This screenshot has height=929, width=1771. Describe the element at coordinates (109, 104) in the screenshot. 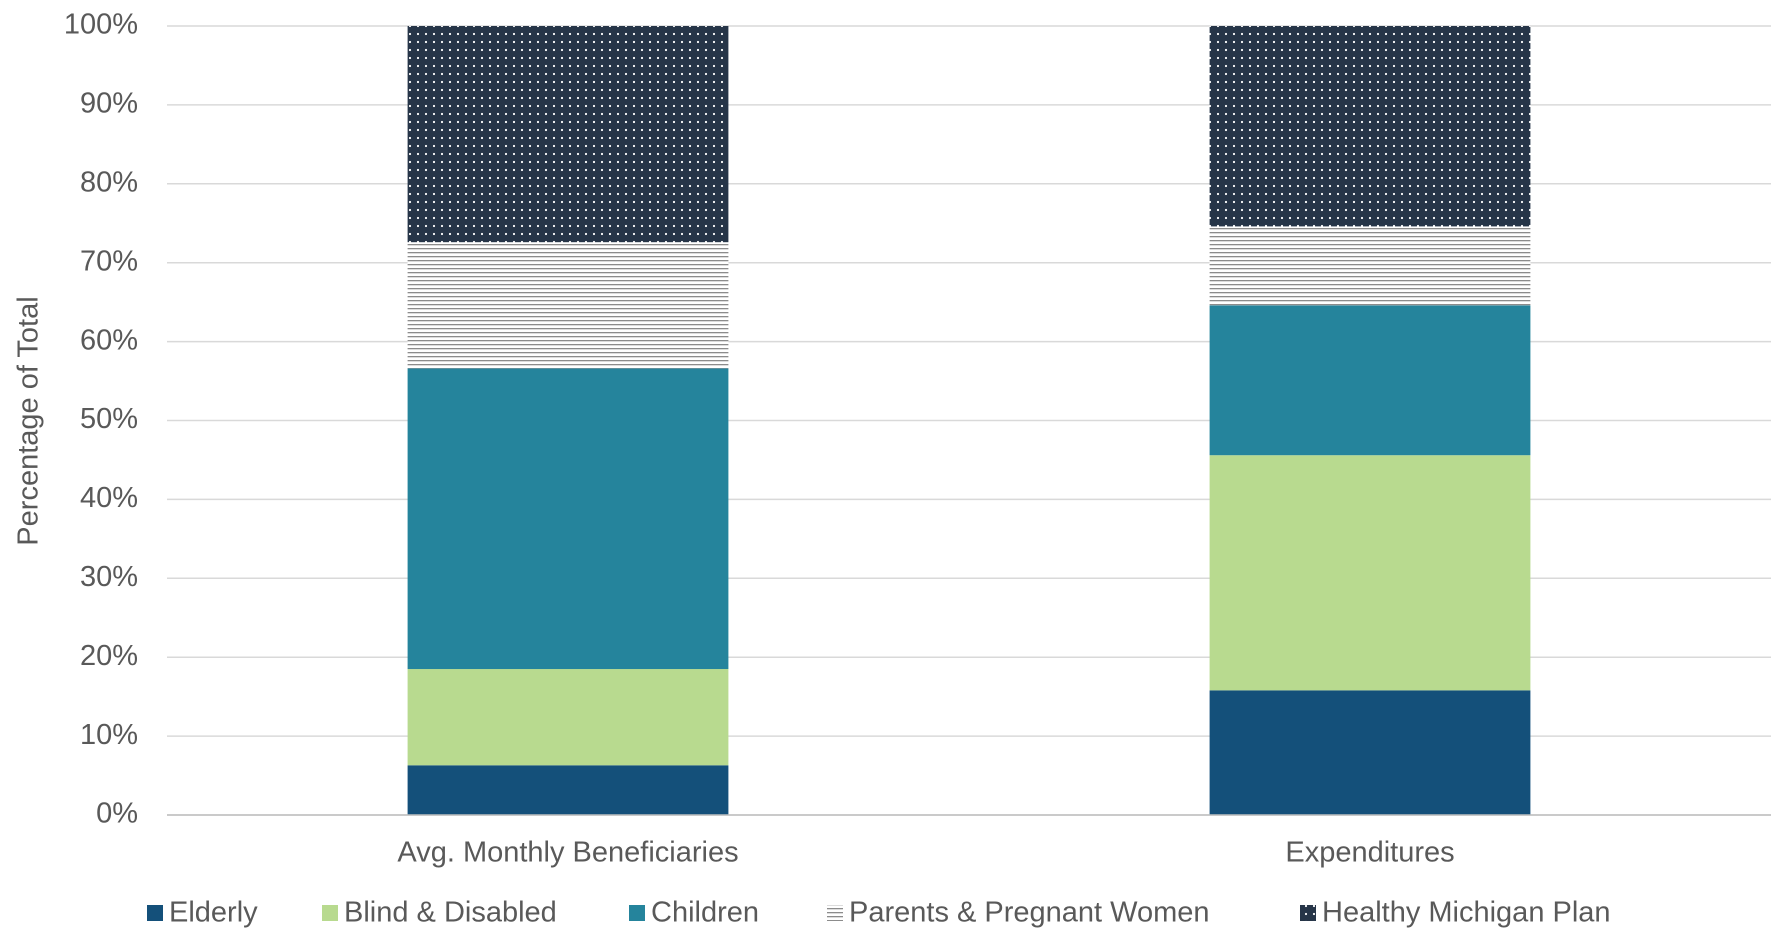

I see `y-tick-label: 90%` at that location.